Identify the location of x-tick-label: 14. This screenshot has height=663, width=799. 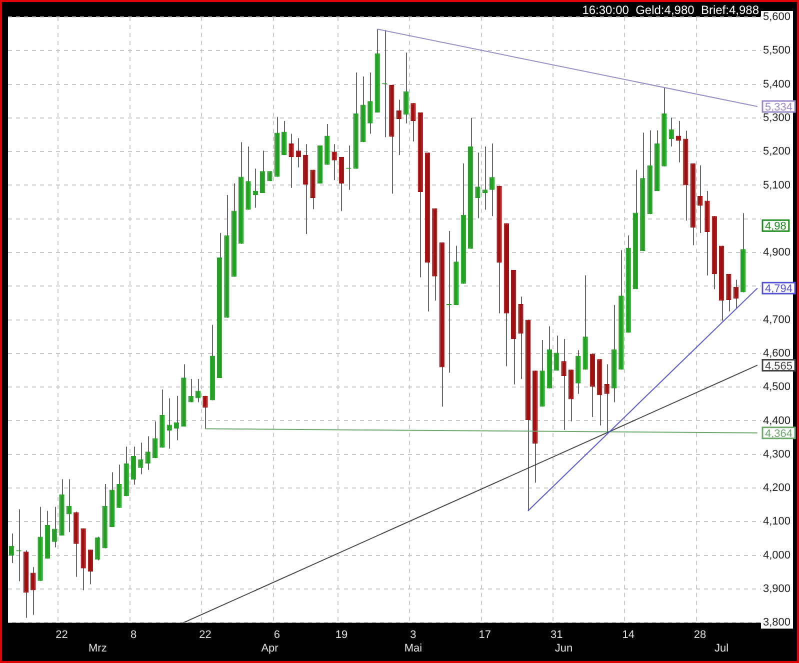
(628, 635).